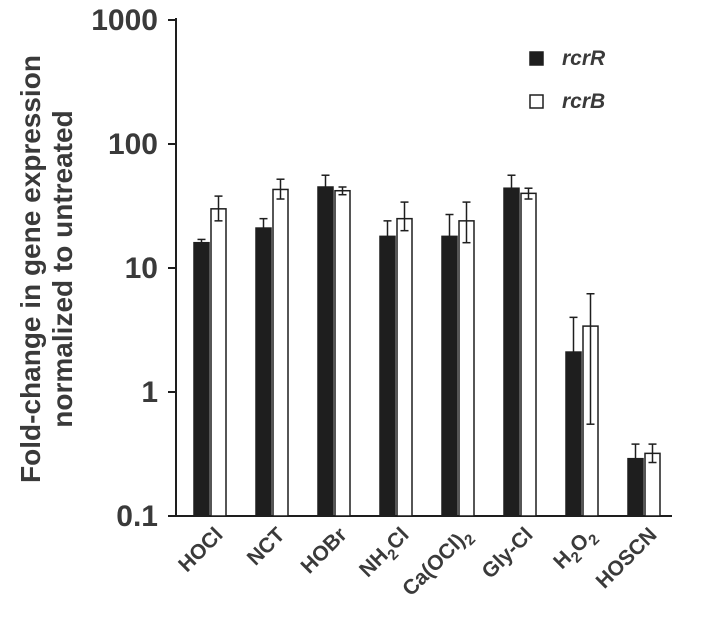 The height and width of the screenshot is (631, 720). Describe the element at coordinates (149, 392) in the screenshot. I see `y-tick-label: 1` at that location.